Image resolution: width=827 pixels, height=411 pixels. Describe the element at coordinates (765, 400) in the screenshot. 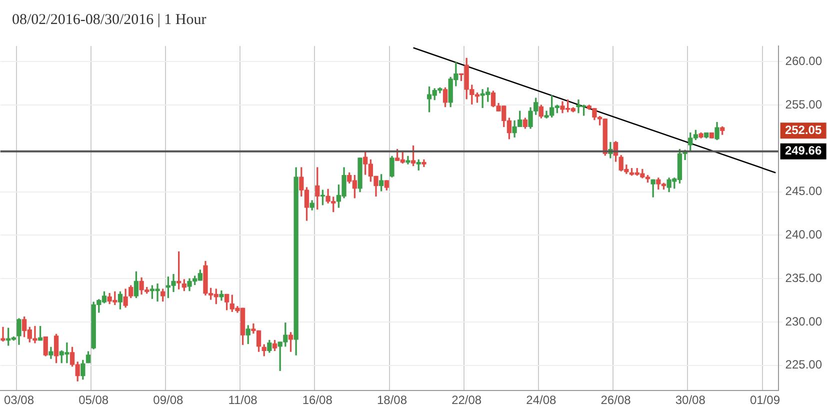

I see `x-tick-label: 01/09` at that location.